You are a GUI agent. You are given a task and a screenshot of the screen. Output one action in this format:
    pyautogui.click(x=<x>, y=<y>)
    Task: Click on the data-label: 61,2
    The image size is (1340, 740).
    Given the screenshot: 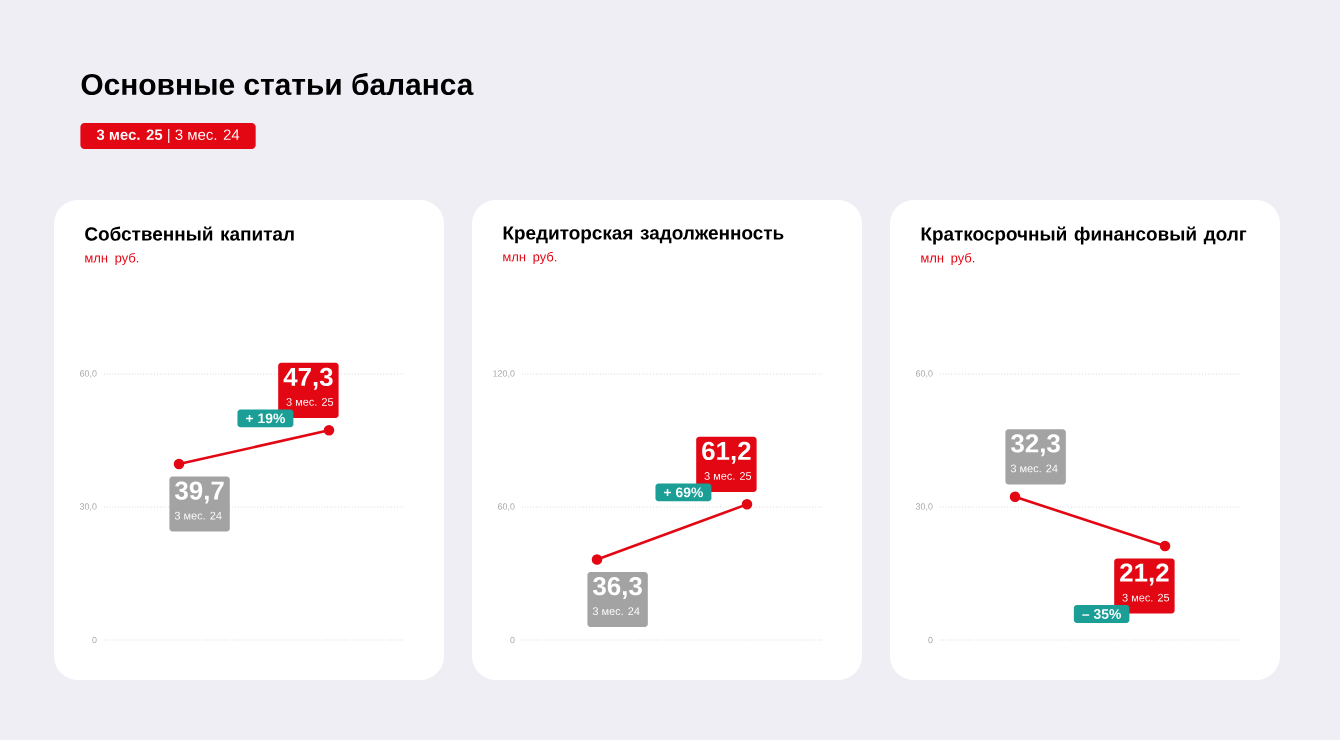 What is the action you would take?
    pyautogui.click(x=726, y=452)
    